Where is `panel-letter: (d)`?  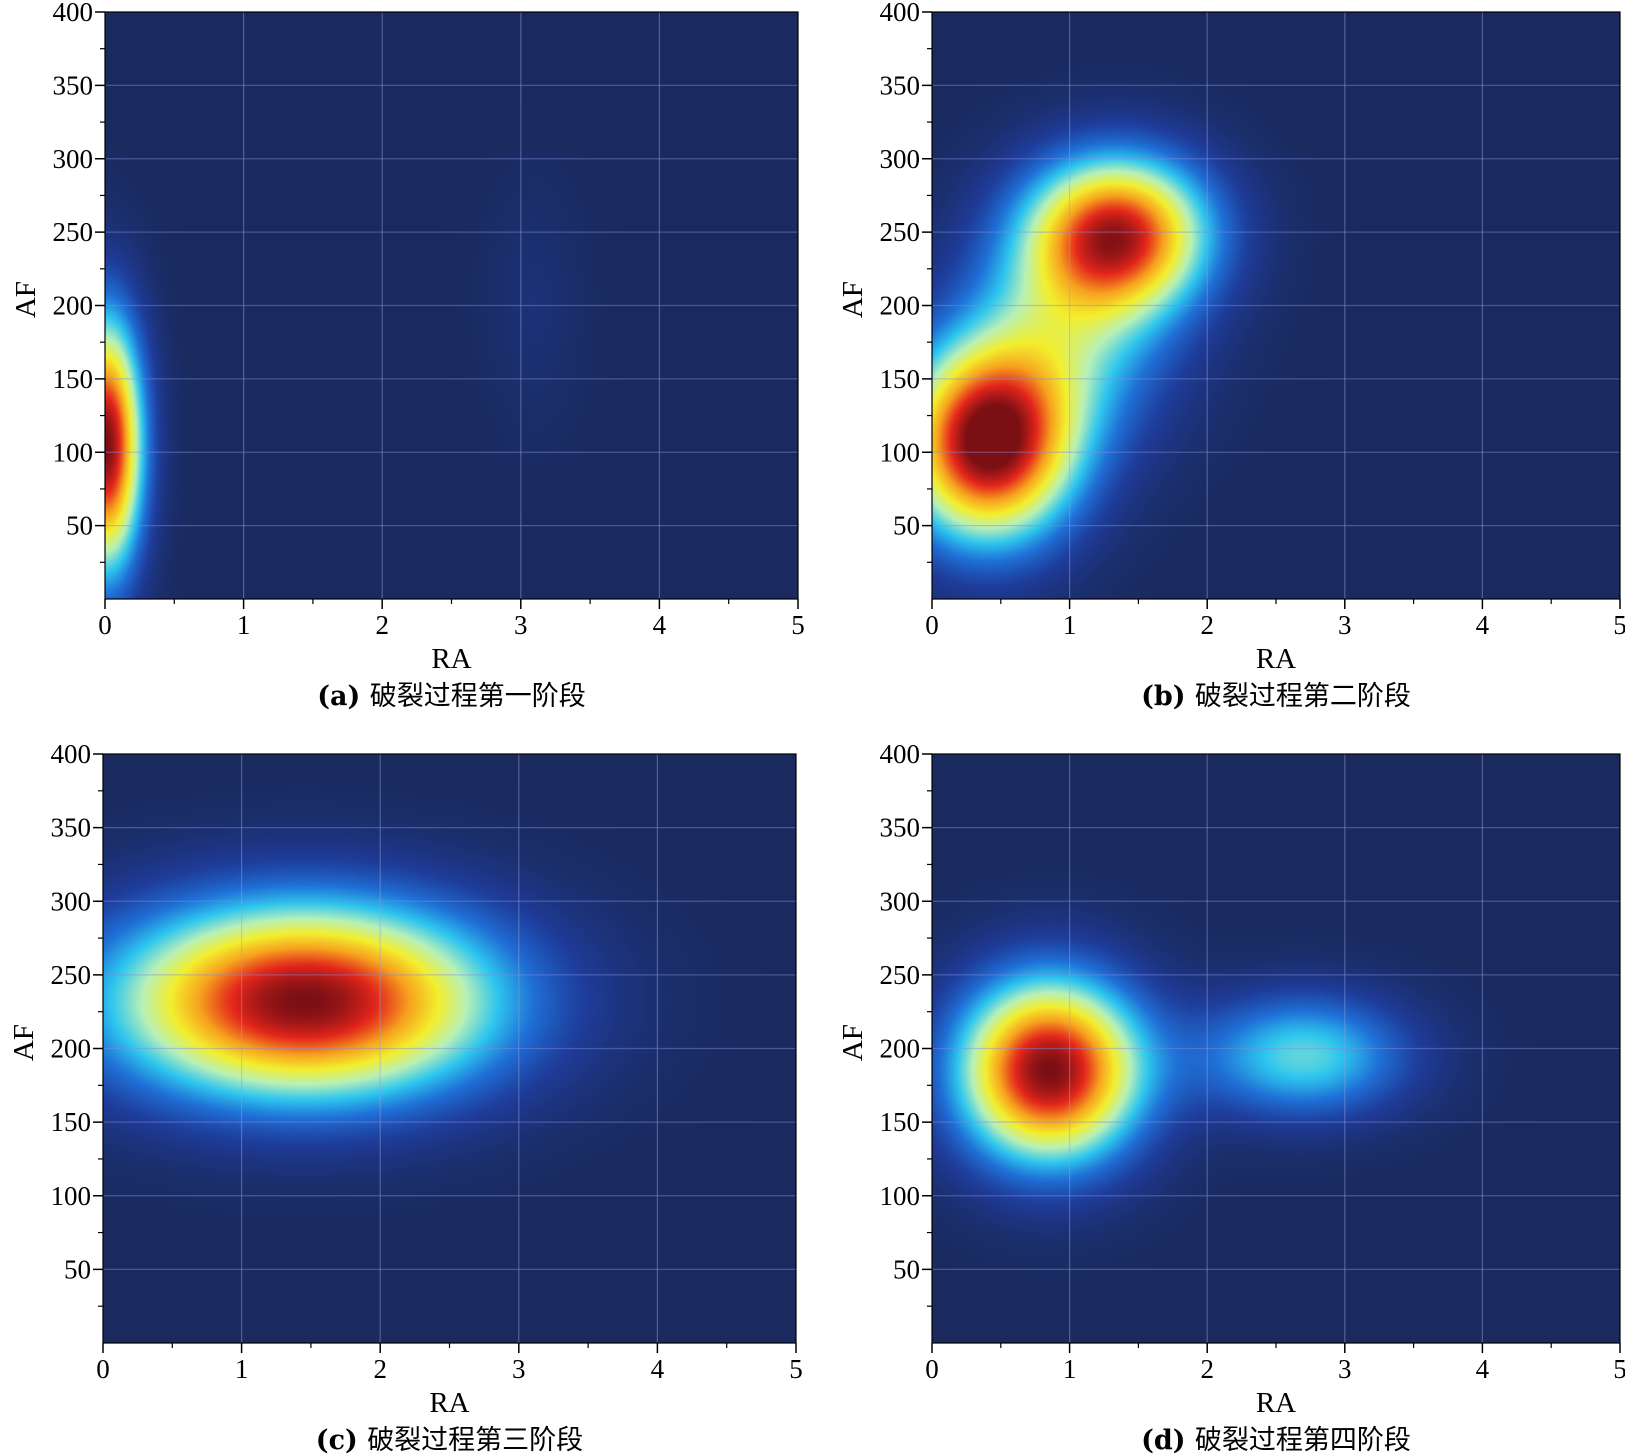 panel-letter: (d) is located at coordinates (1168, 1440).